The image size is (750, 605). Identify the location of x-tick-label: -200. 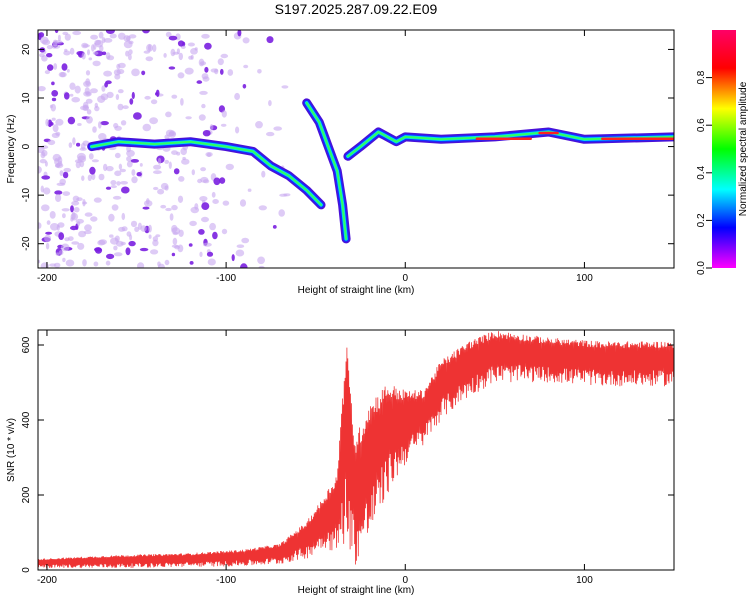
(47, 580).